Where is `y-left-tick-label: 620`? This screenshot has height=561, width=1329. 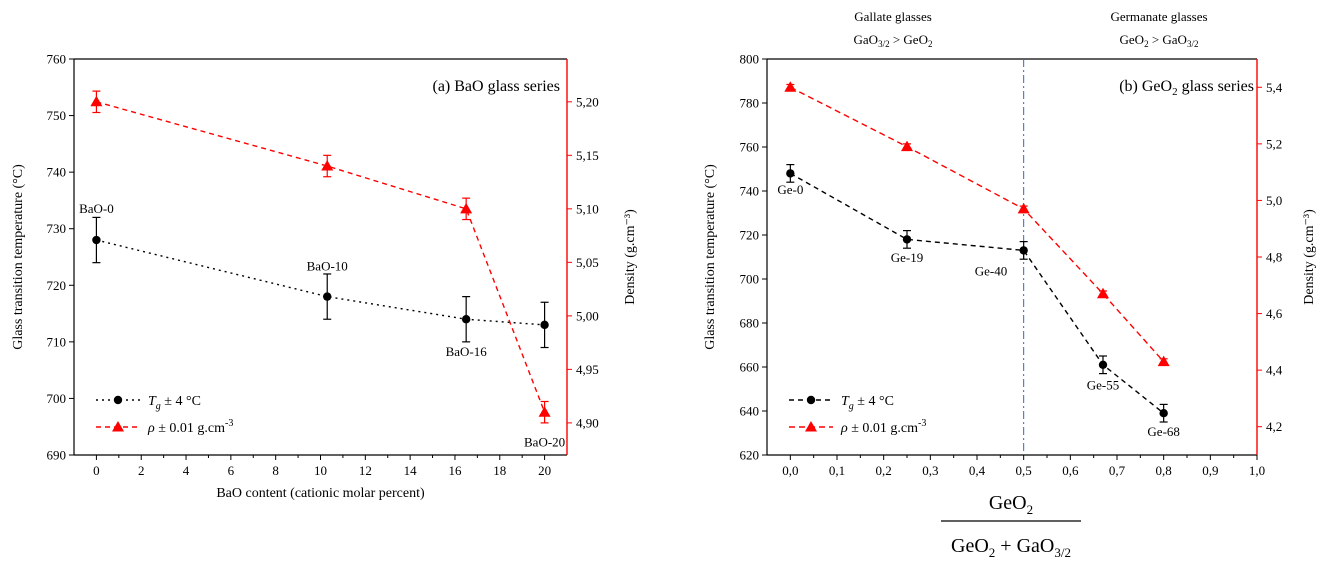 y-left-tick-label: 620 is located at coordinates (750, 455).